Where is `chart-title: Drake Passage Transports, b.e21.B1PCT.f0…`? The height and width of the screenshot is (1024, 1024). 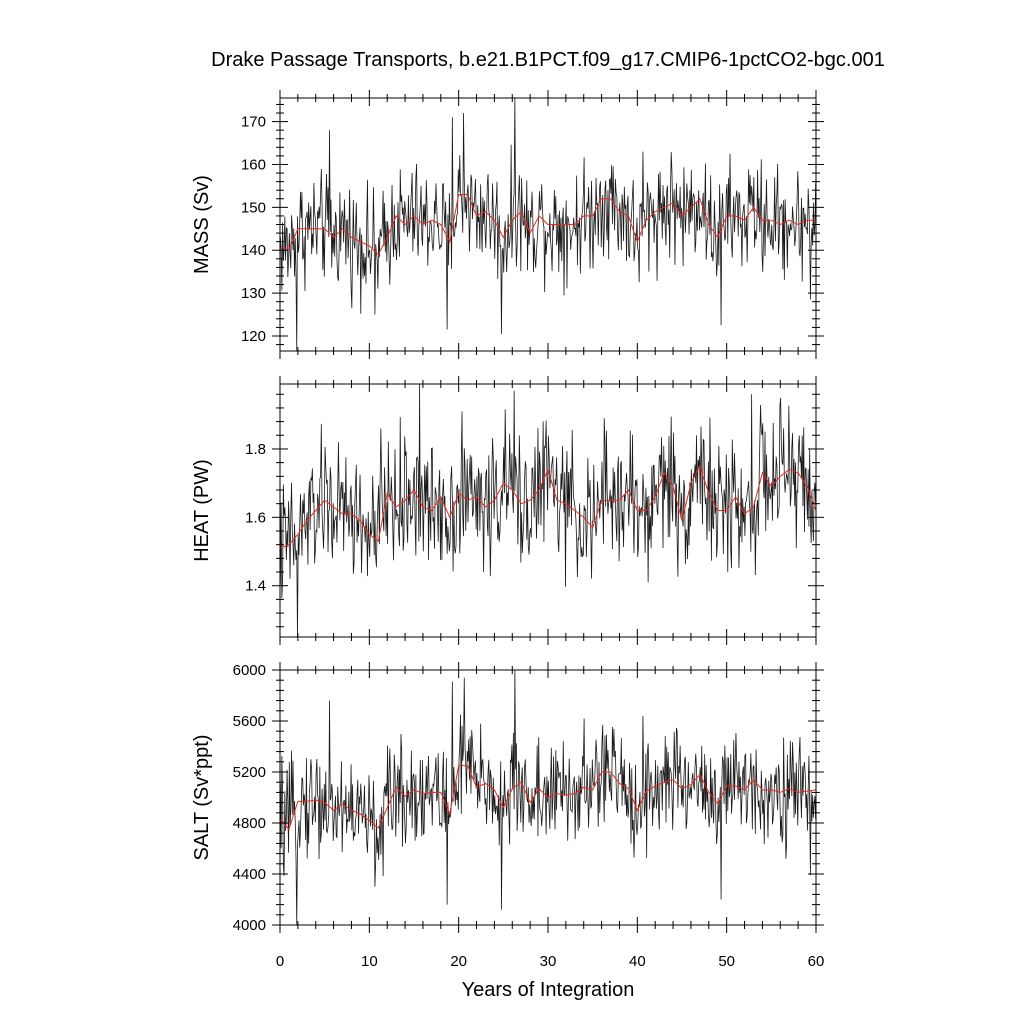 chart-title: Drake Passage Transports, b.e21.B1PCT.f0… is located at coordinates (548, 60).